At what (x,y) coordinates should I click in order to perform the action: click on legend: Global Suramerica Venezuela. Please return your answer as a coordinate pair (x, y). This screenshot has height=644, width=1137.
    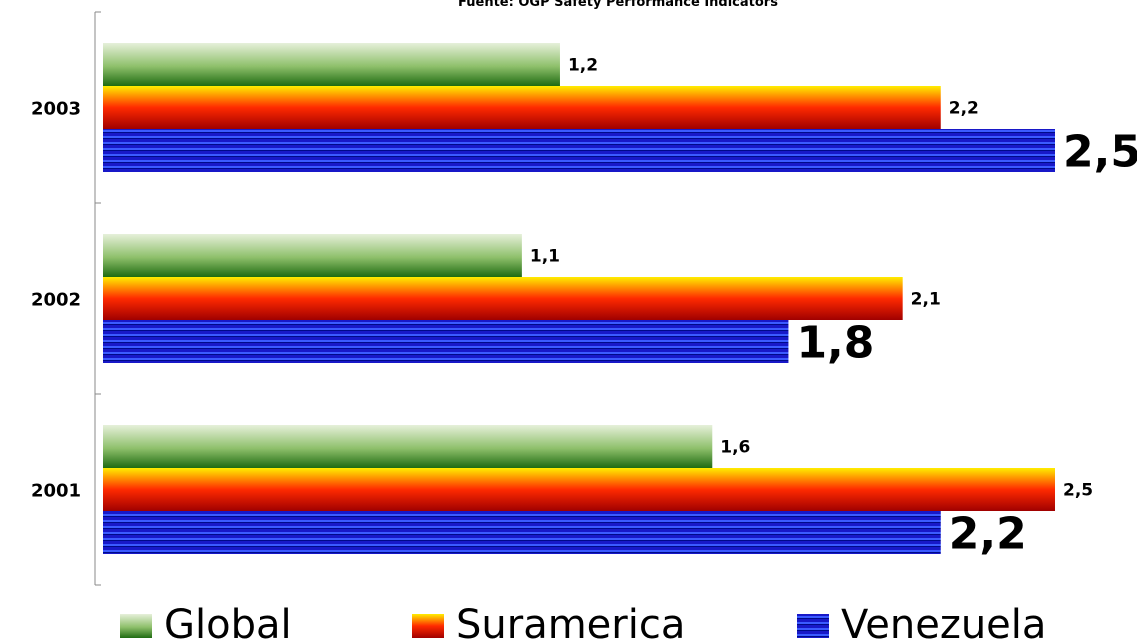
    Looking at the image, I should click on (583, 623).